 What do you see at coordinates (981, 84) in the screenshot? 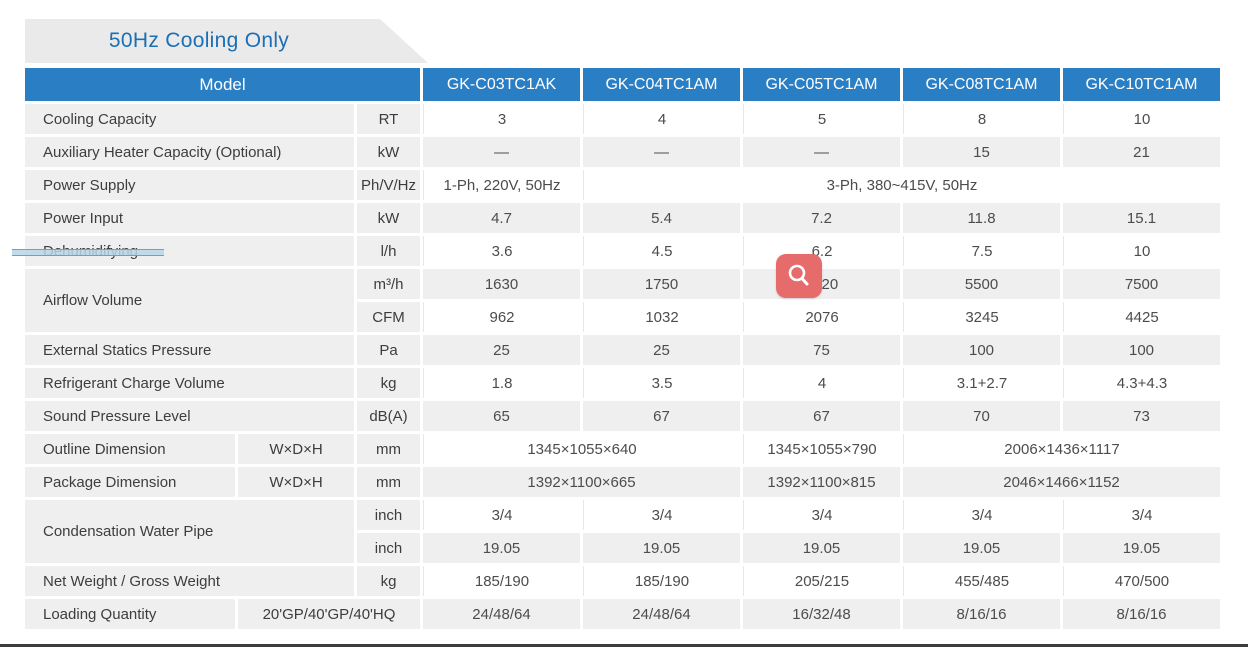
I see `model-column-header: GK-C08TC1AM` at bounding box center [981, 84].